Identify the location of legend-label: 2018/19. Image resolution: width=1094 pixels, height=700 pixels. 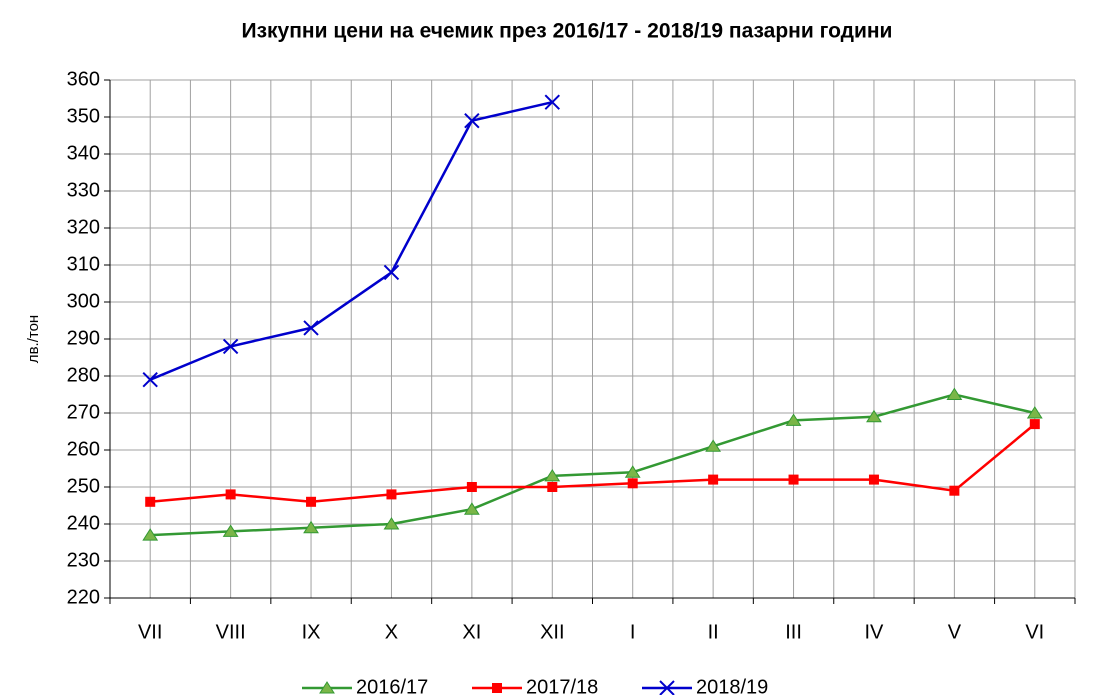
(732, 685).